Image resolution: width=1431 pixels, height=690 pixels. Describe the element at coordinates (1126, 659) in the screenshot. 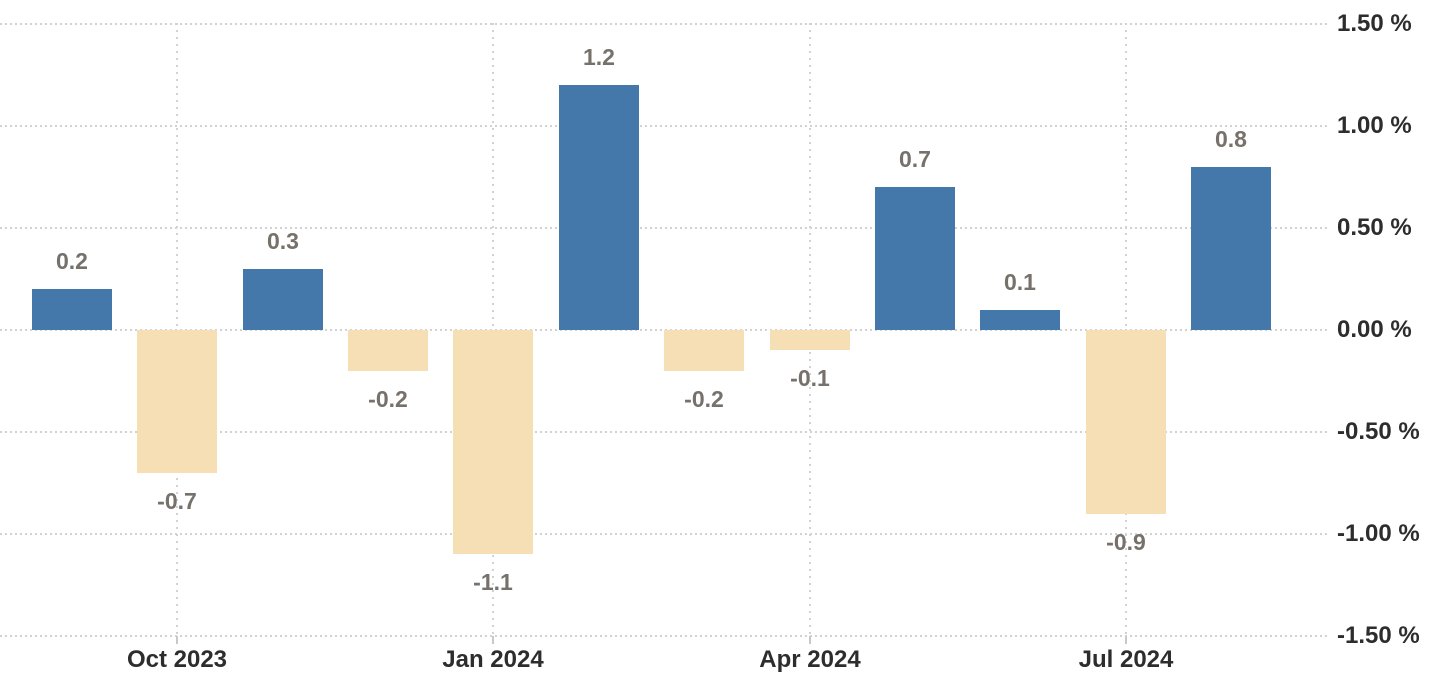

I see `x-axis-tick-label: Jul 2024` at that location.